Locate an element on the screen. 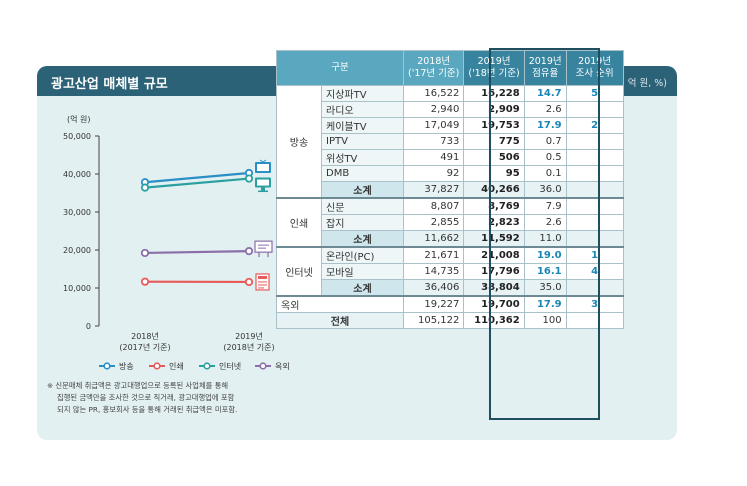 The image size is (747, 486). legend-label: 인쇄 is located at coordinates (176, 366).